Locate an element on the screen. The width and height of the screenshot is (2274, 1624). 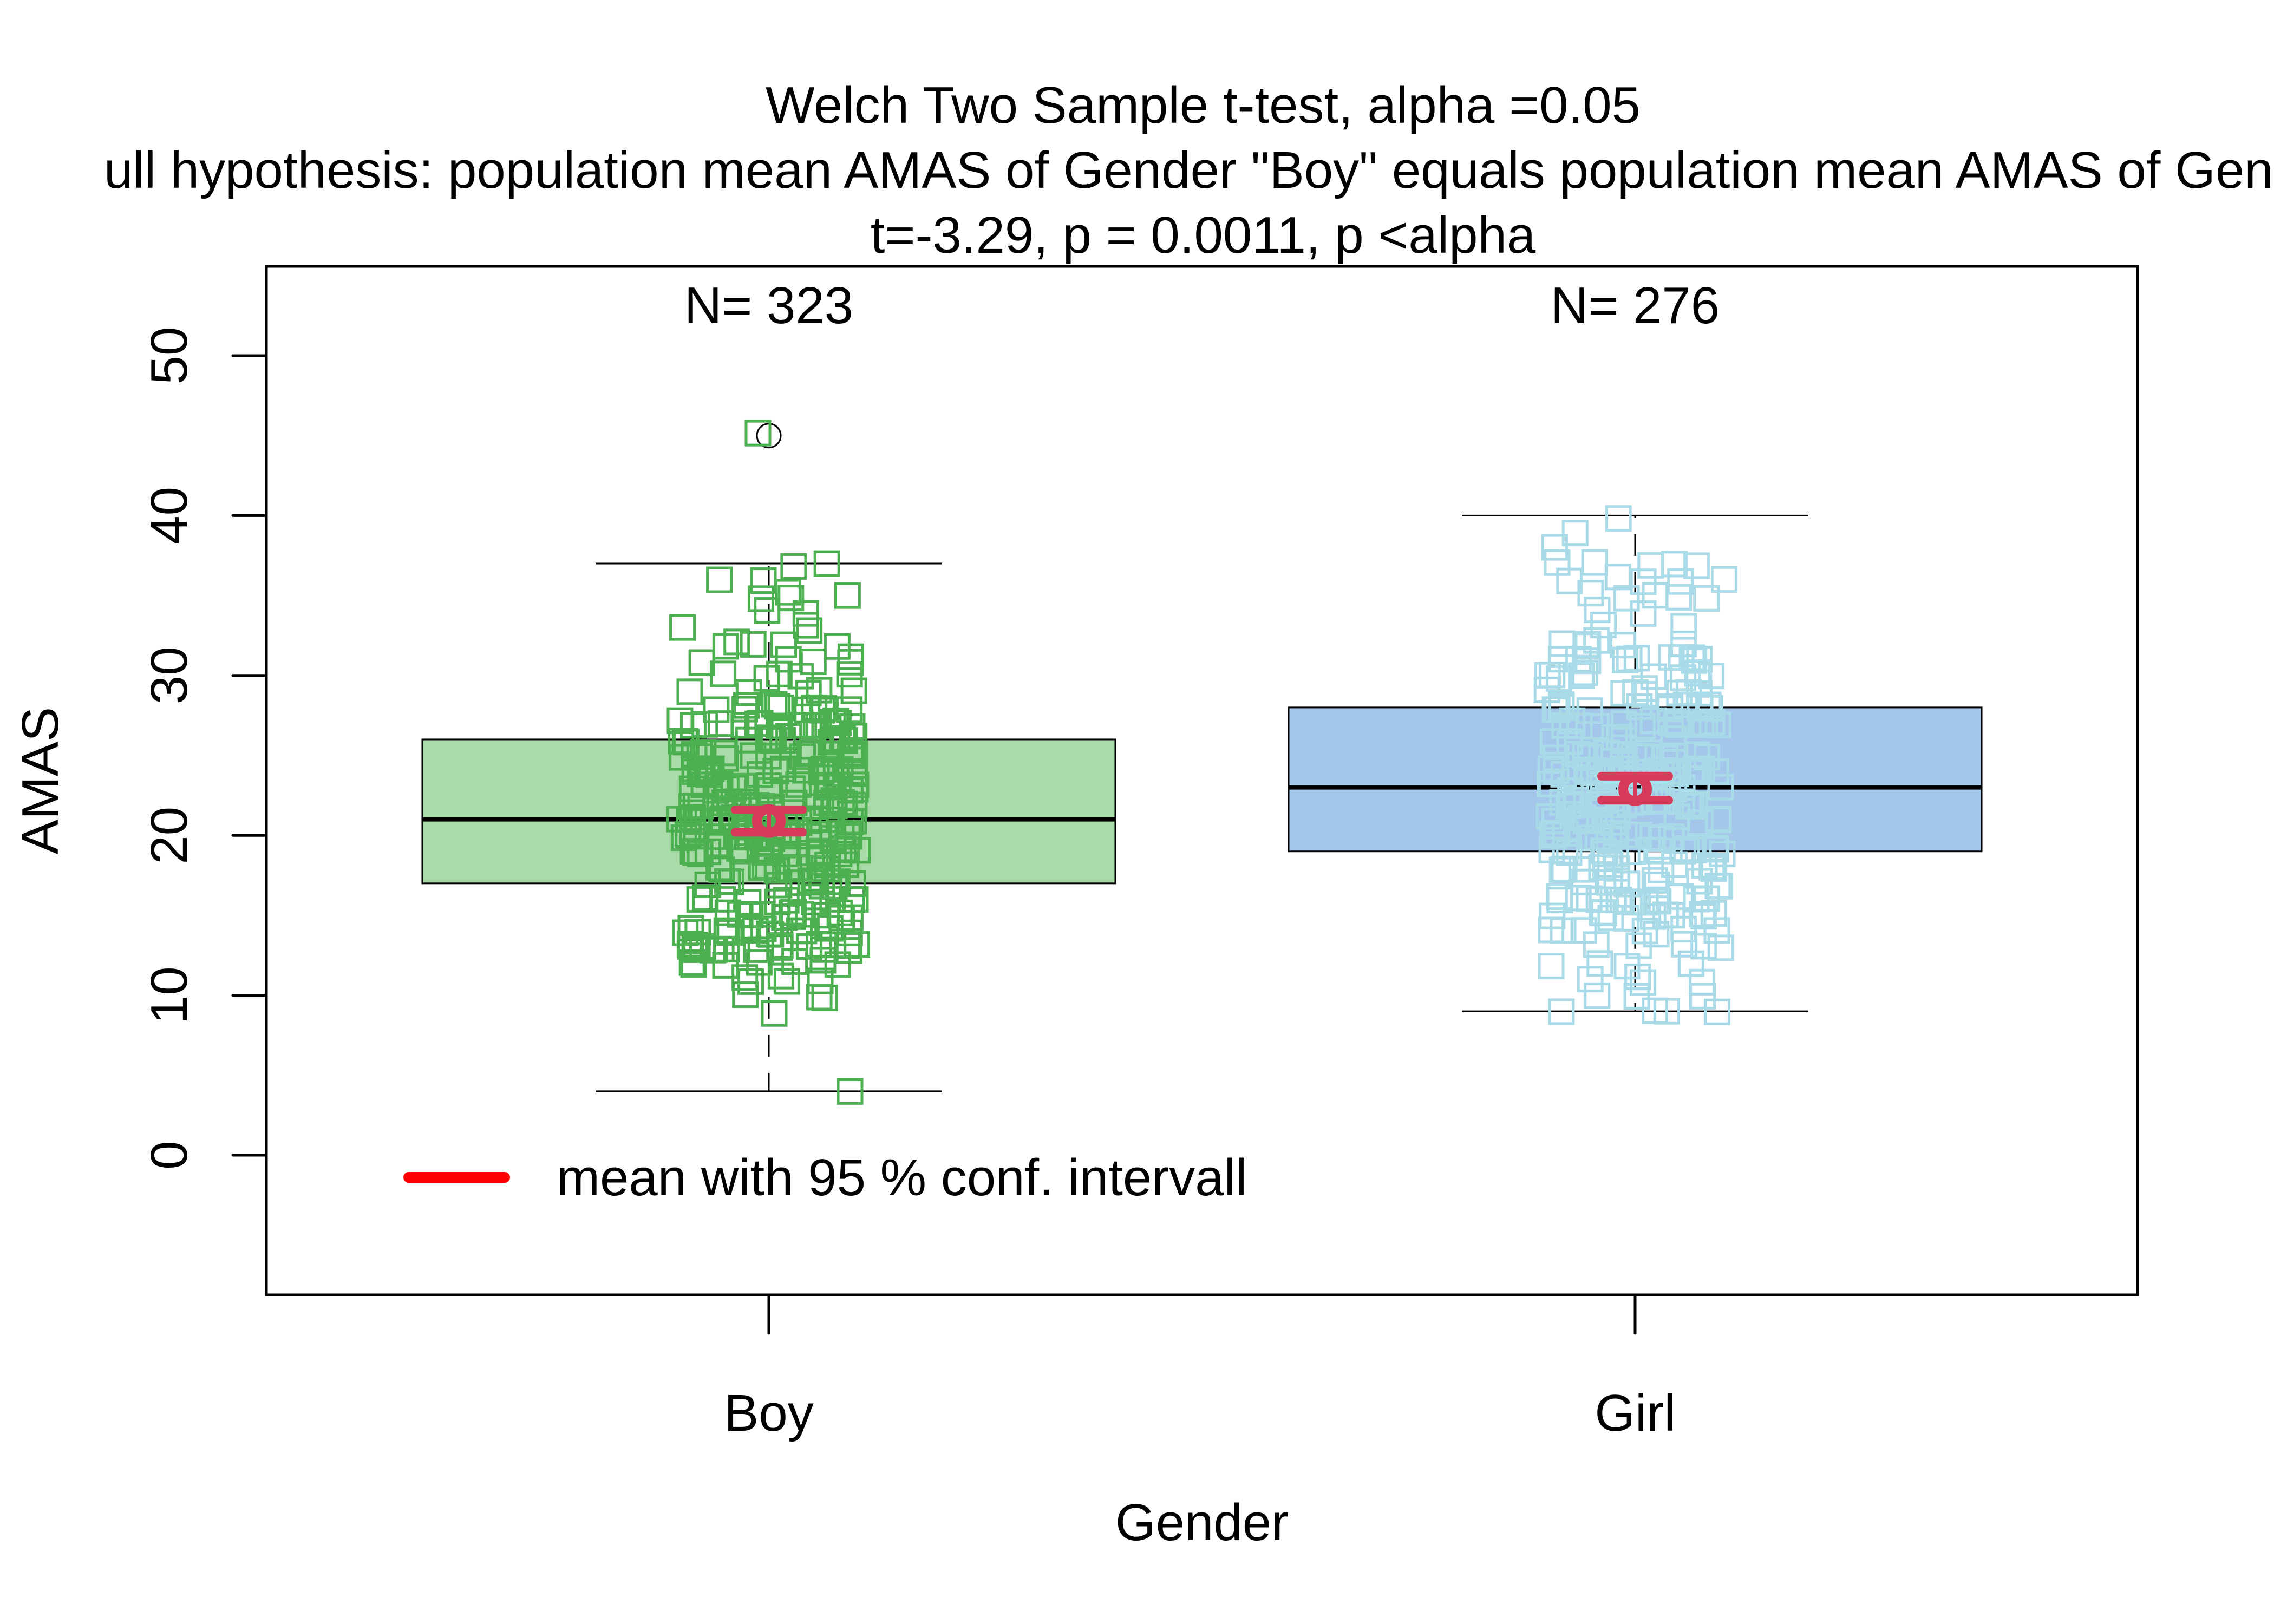
legend-label: mean with 95 % conf. intervall is located at coordinates (902, 1178).